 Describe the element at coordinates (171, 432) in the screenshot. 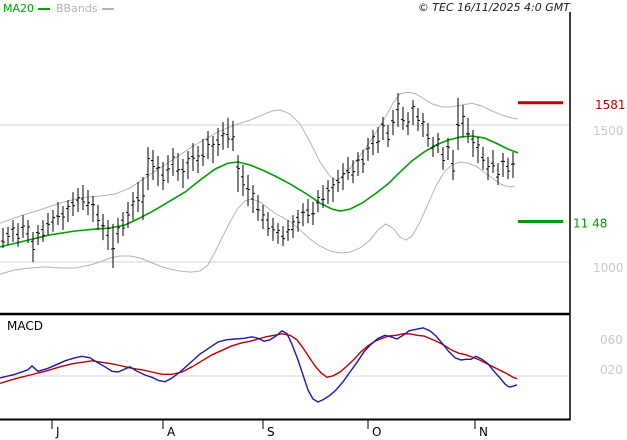

I see `month-label: A` at that location.